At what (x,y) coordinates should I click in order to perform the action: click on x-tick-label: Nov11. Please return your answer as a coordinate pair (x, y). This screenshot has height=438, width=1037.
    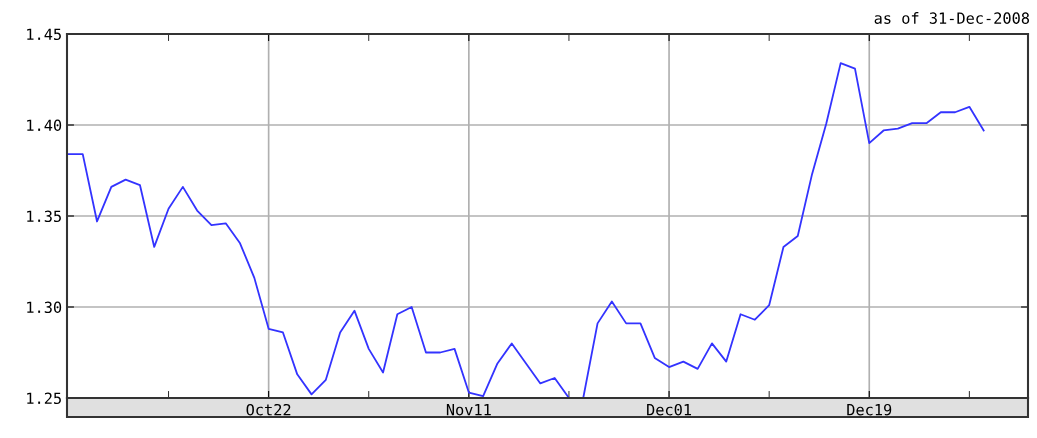
    Looking at the image, I should click on (468, 410).